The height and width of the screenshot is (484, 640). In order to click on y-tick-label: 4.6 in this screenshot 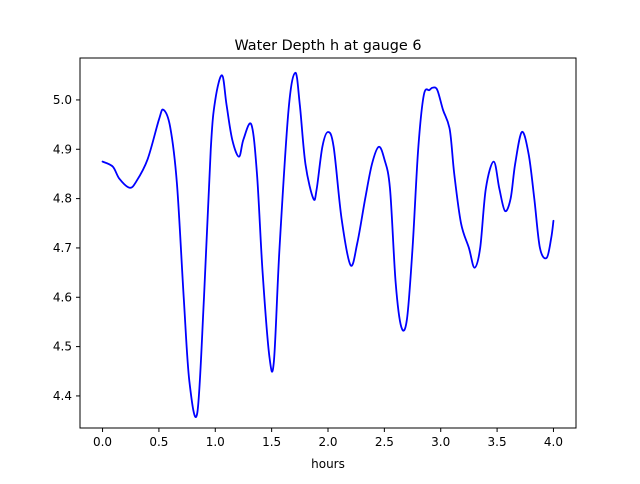, I will do `click(62, 297)`.